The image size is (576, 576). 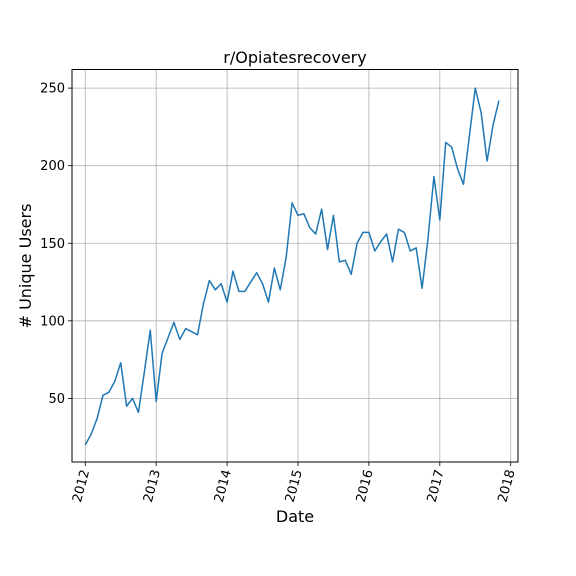 I want to click on x-tick-label: 2014, so click(x=223, y=486).